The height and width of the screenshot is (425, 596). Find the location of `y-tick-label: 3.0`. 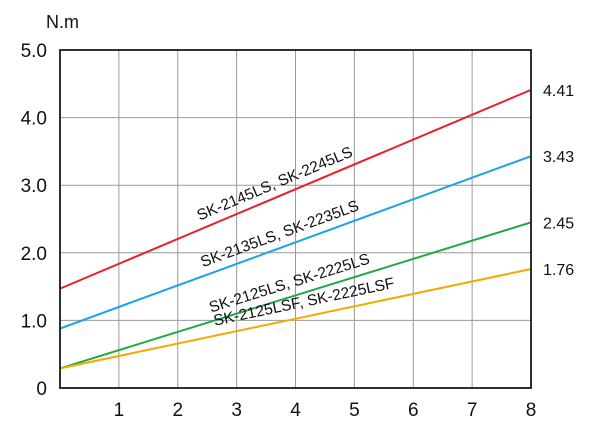

y-tick-label: 3.0 is located at coordinates (34, 186).